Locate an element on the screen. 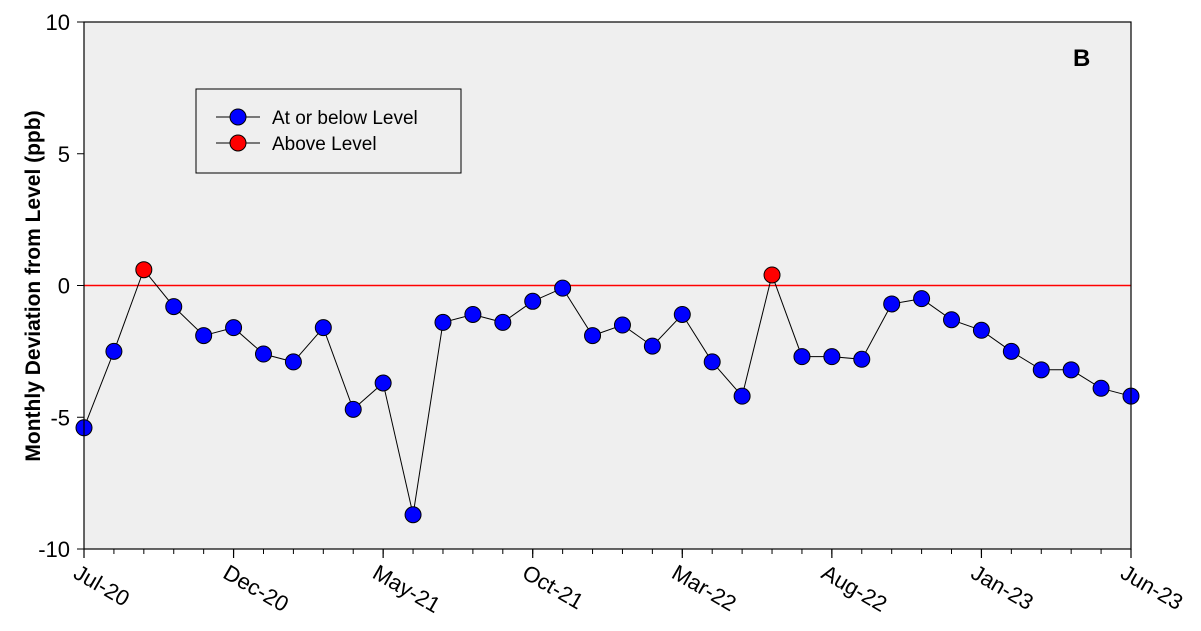  x-tick-label-0: Jul-20 is located at coordinates (102, 586).